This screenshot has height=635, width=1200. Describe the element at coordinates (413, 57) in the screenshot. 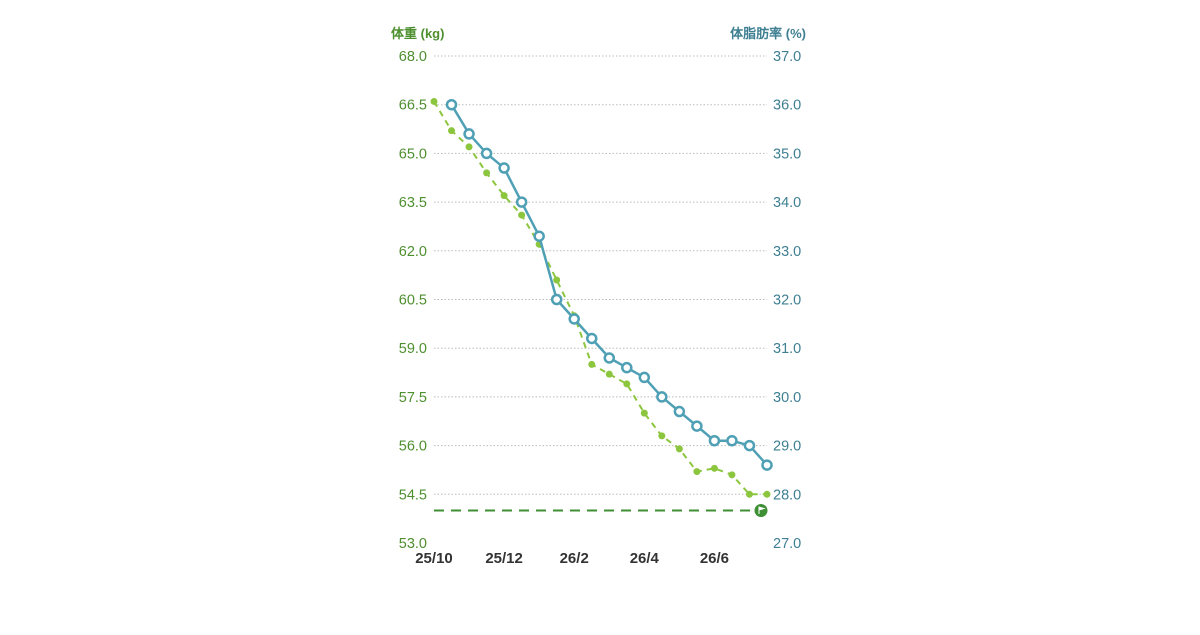

I see `left-tick-label: 68.0` at that location.